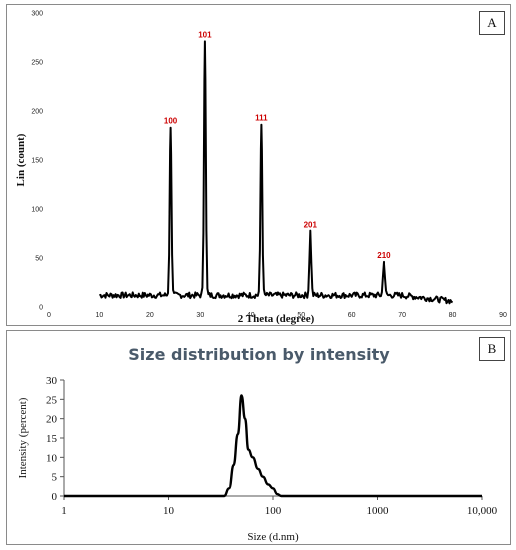 The width and height of the screenshot is (516, 550). I want to click on x-tick-label: 70, so click(402, 315).